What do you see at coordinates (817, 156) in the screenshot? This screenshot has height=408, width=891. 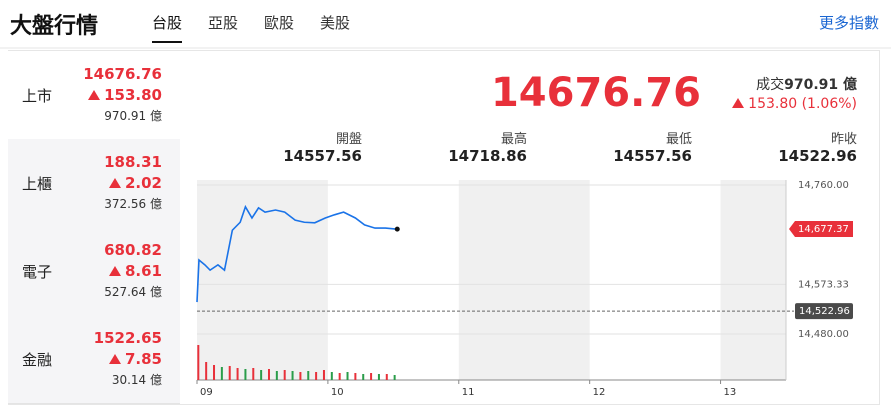 I see `stat-value: 14522.96` at bounding box center [817, 156].